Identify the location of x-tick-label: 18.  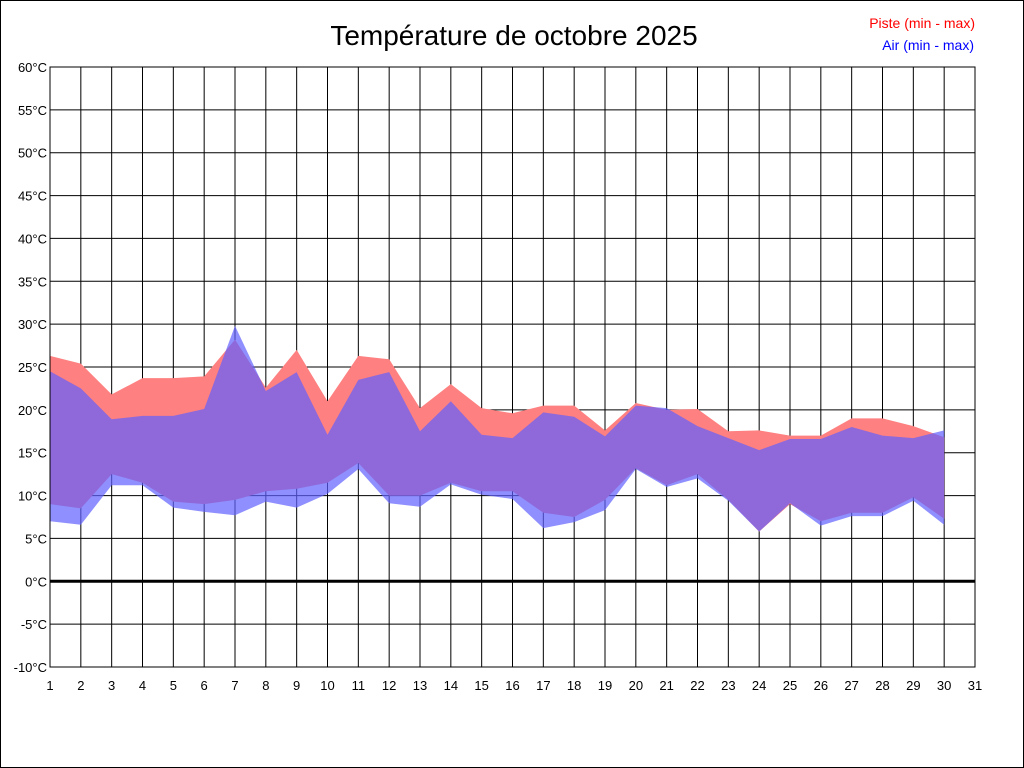
(574, 685).